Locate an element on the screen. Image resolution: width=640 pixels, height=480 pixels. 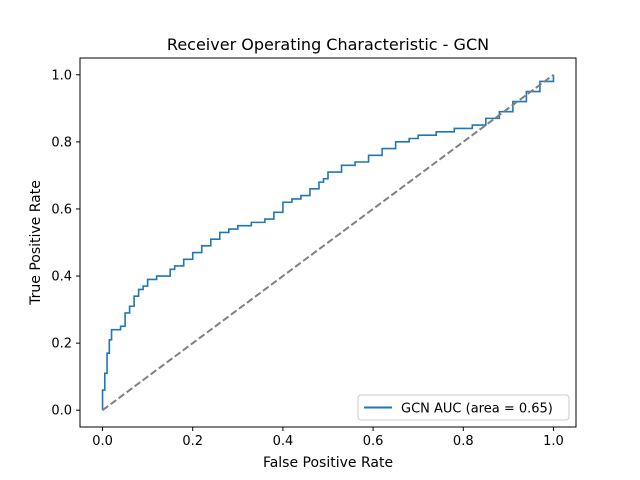
y-axis-ticks: 0.0 0.2 0.4 0.6 0.8 1.0 is located at coordinates (65, 243).